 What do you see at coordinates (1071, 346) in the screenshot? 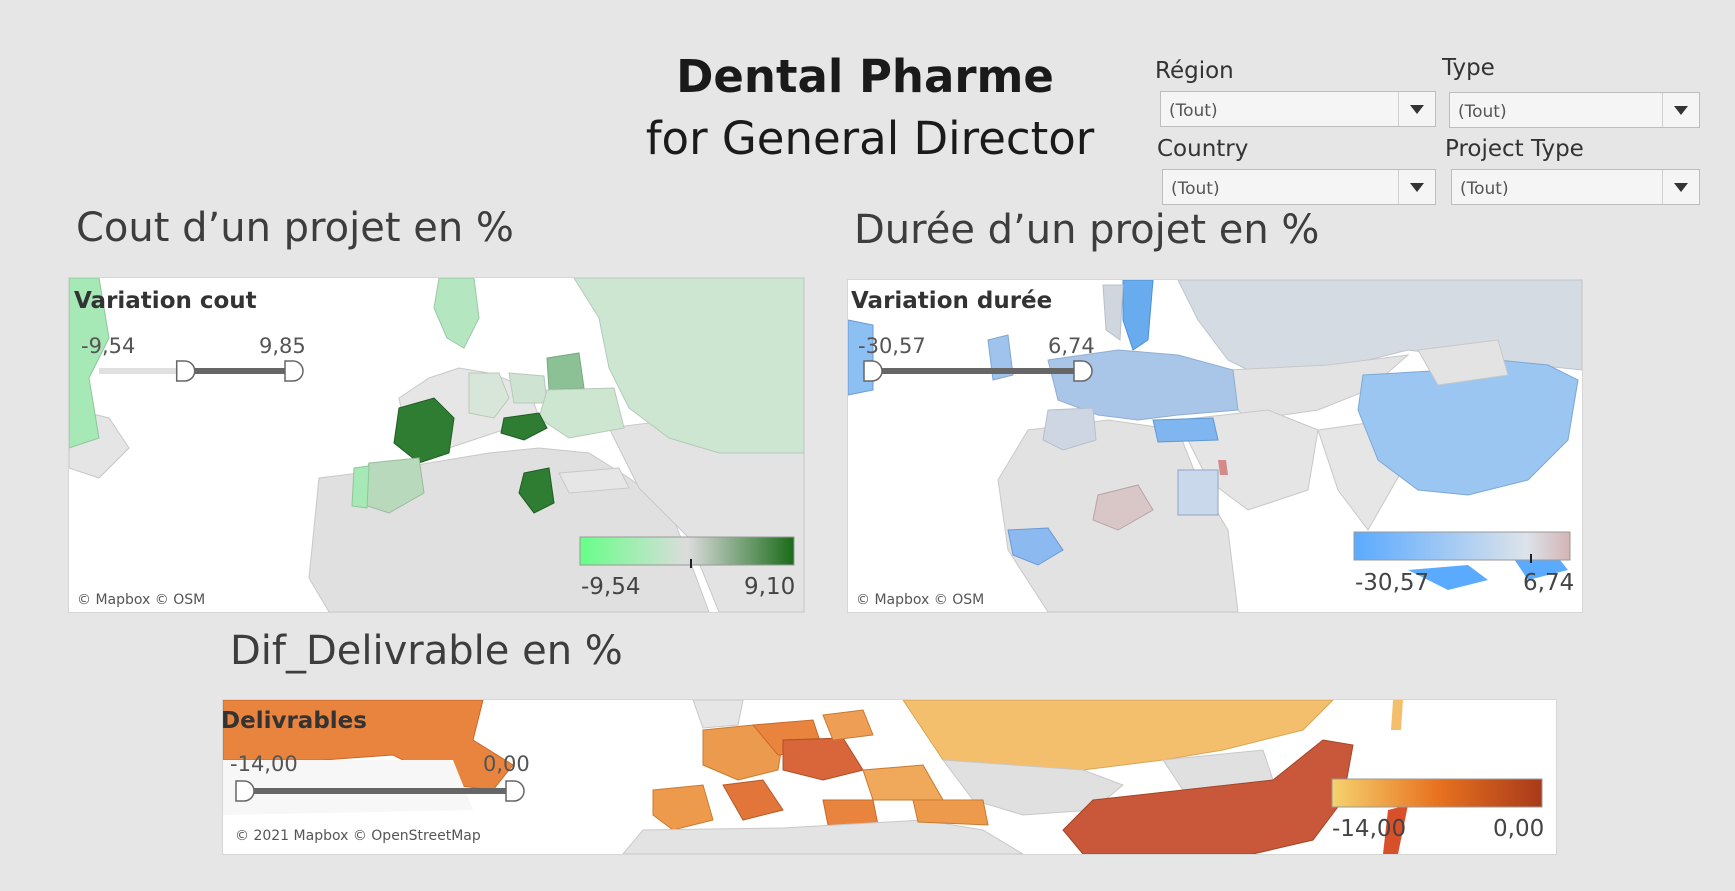
I see `duration-slider-max-label: 6,74` at bounding box center [1071, 346].